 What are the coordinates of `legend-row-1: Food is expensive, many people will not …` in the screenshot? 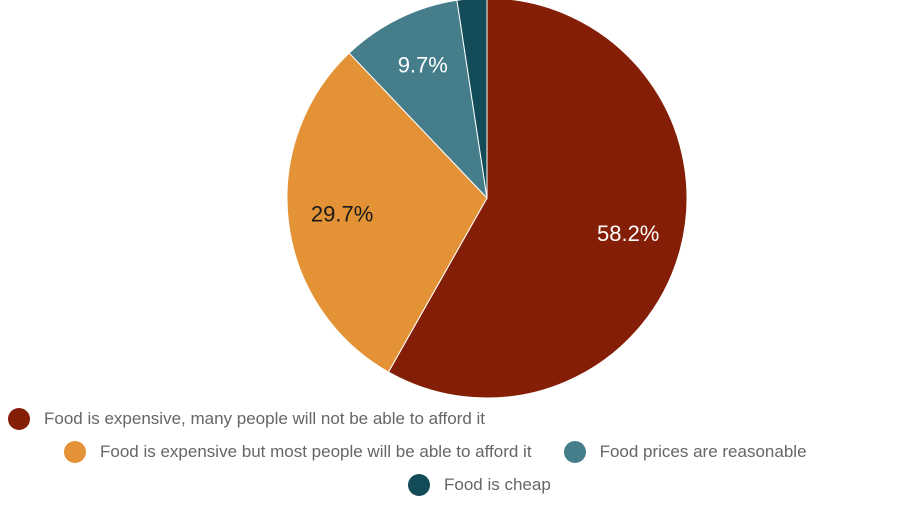 It's located at (246, 419).